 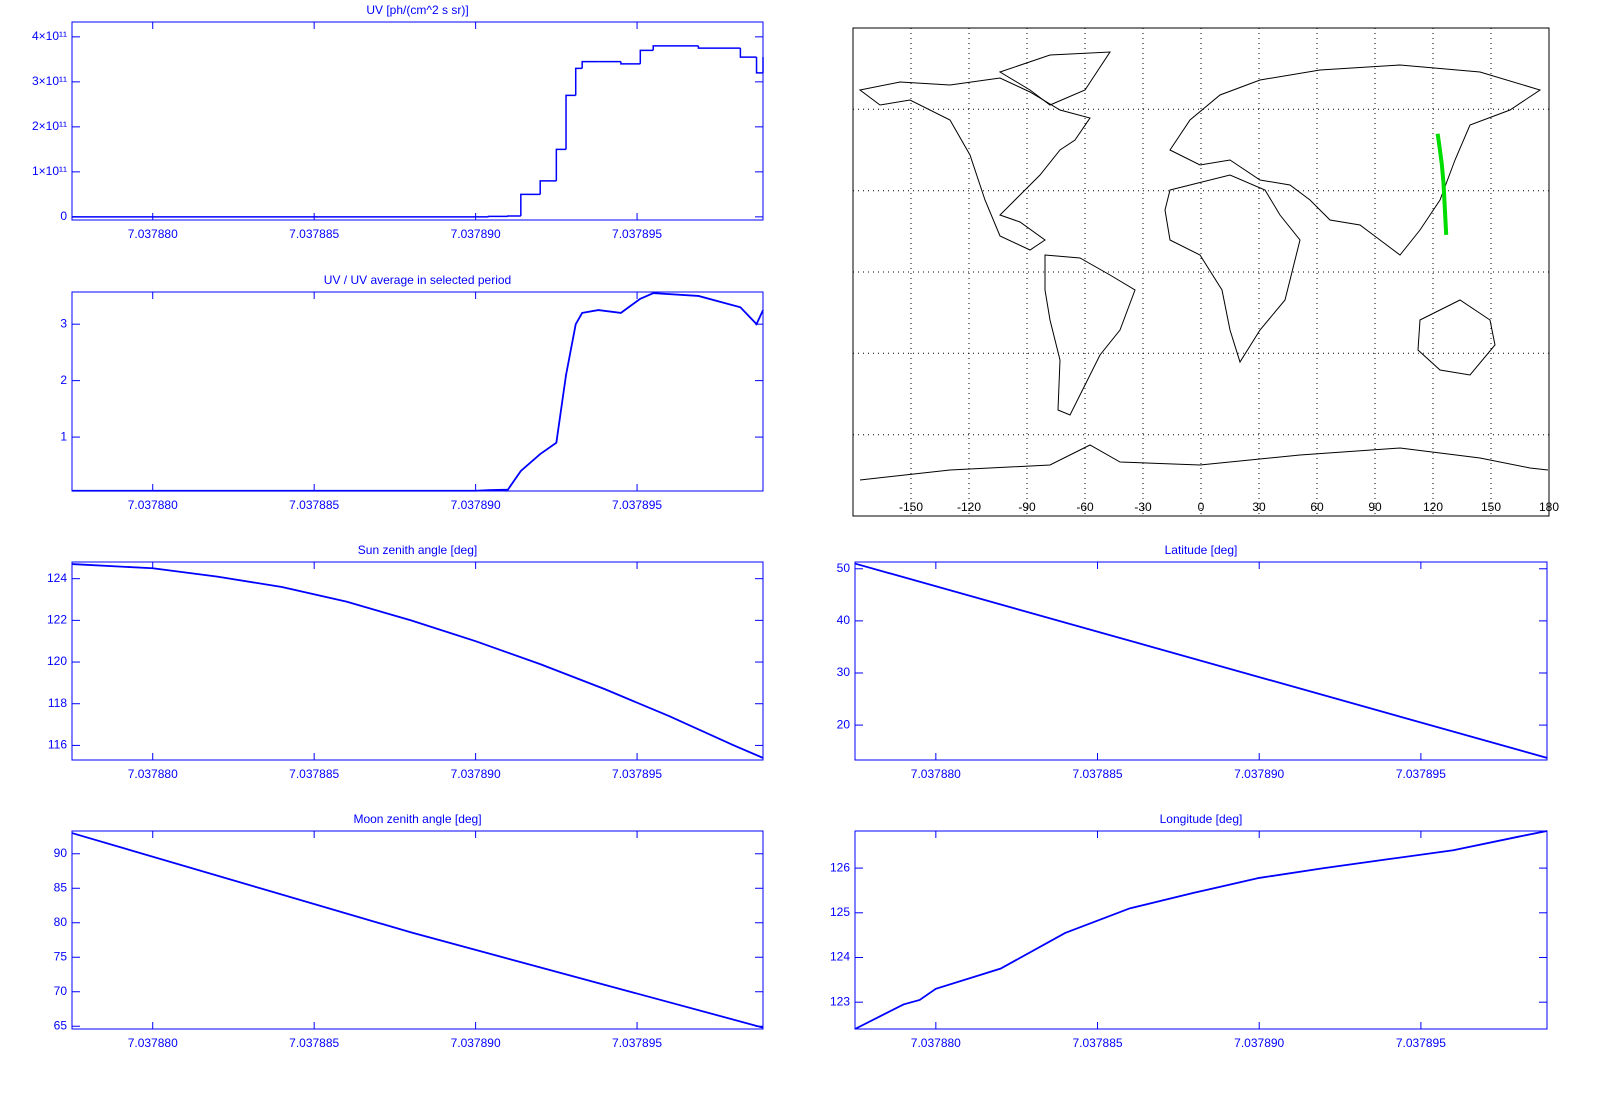 What do you see at coordinates (1232, 269) in the screenshot?
I see `coast-africa` at bounding box center [1232, 269].